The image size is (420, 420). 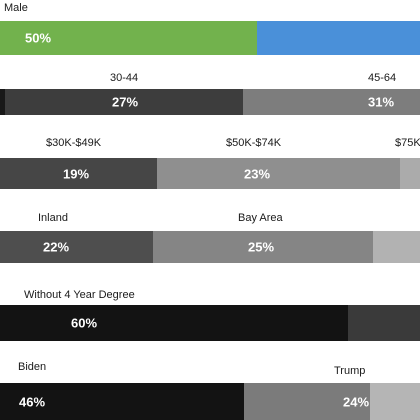 I want to click on row-vote: 46% 24%, so click(x=210, y=401).